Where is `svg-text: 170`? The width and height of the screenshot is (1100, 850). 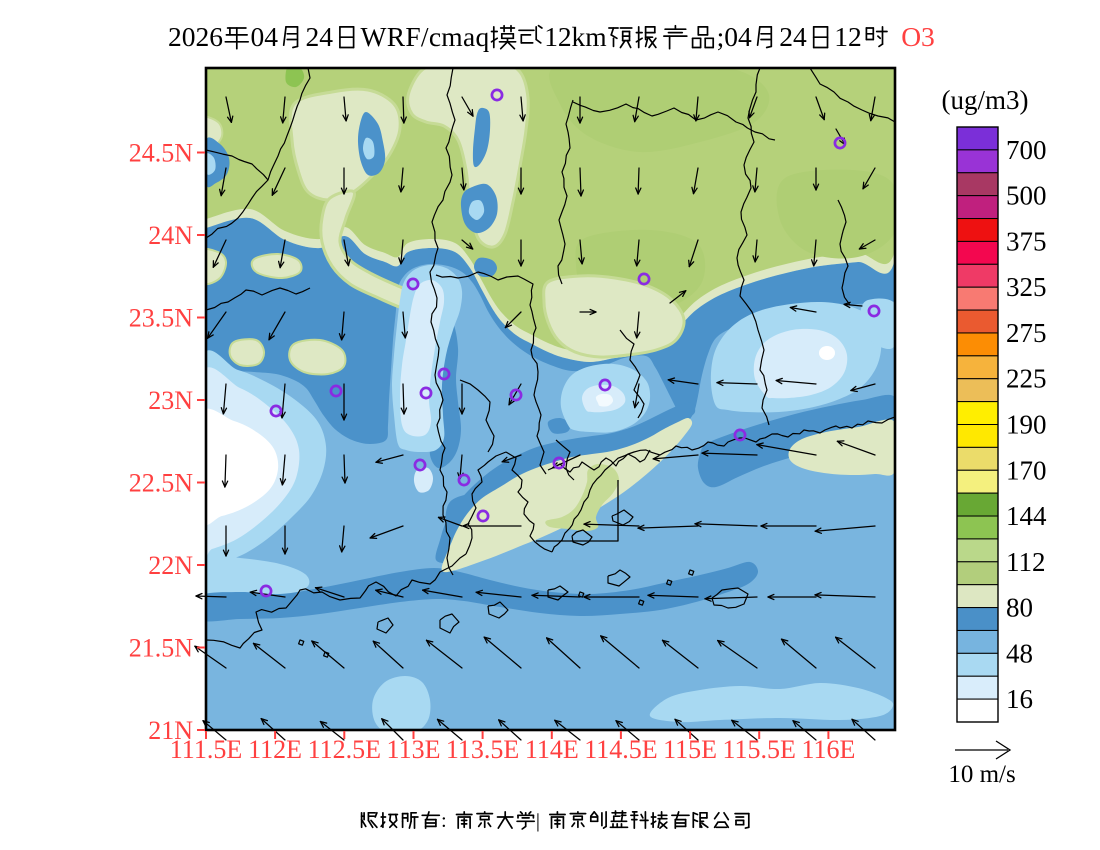
svg-text: 170 is located at coordinates (1026, 470).